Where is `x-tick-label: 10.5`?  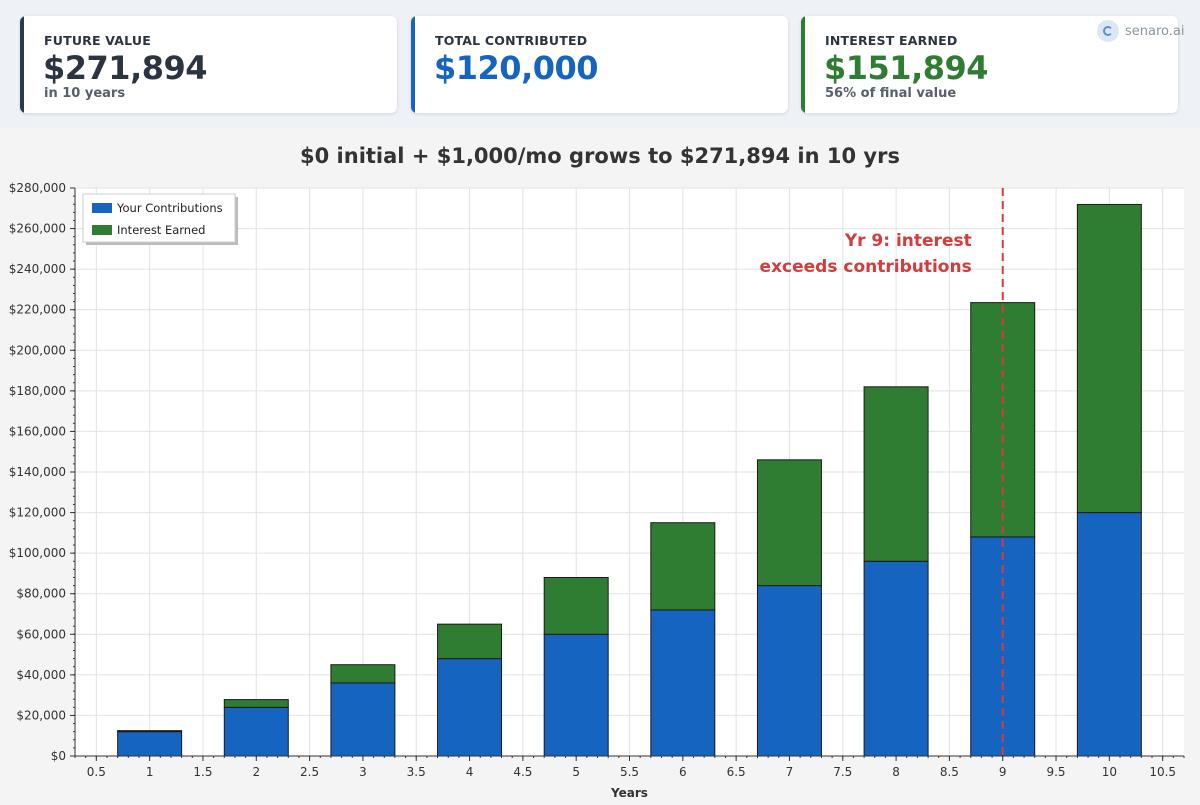
x-tick-label: 10.5 is located at coordinates (1162, 772).